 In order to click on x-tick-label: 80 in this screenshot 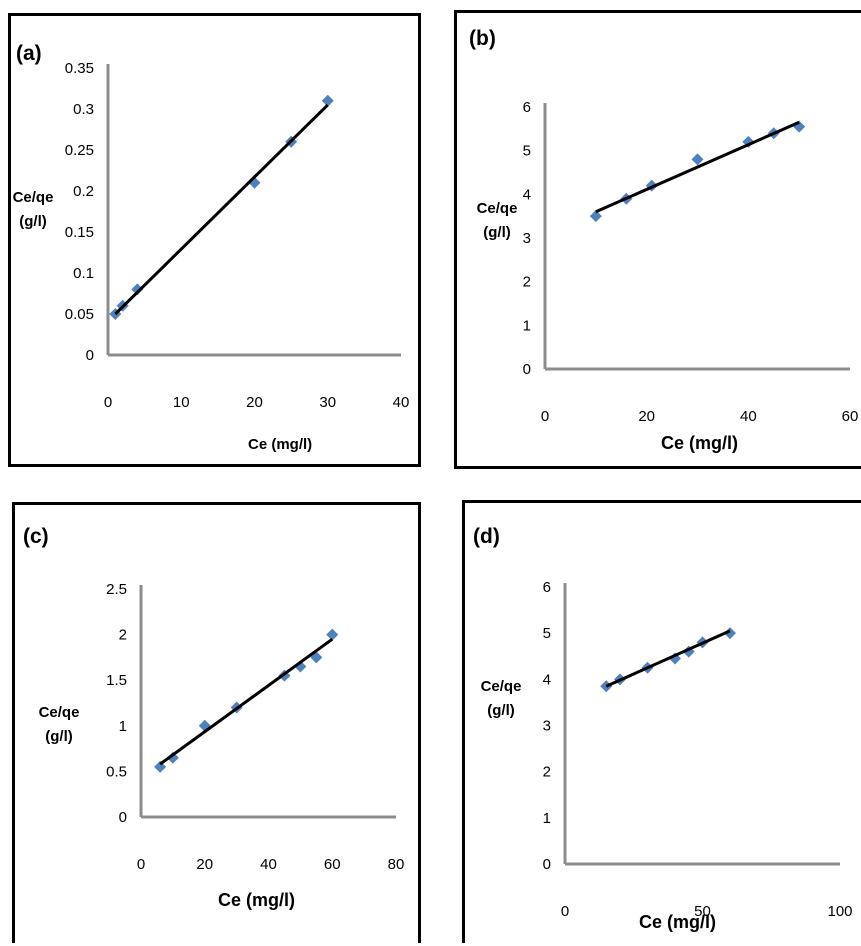, I will do `click(396, 864)`.